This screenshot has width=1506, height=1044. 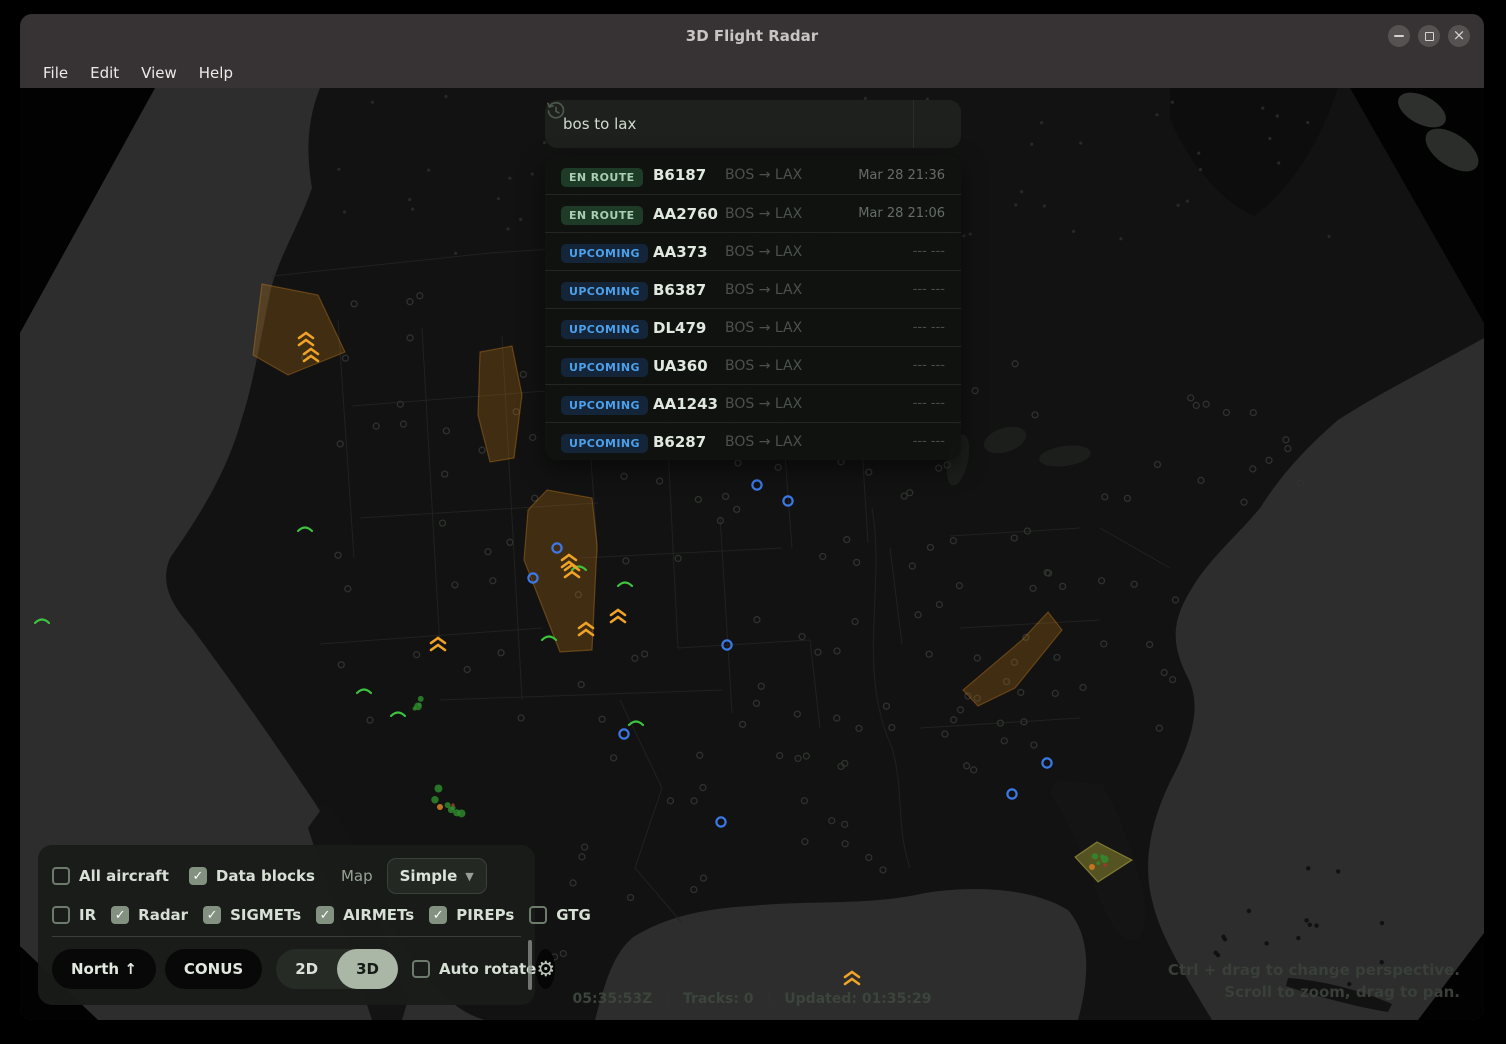 I want to click on settings-button: ⚙, so click(x=546, y=969).